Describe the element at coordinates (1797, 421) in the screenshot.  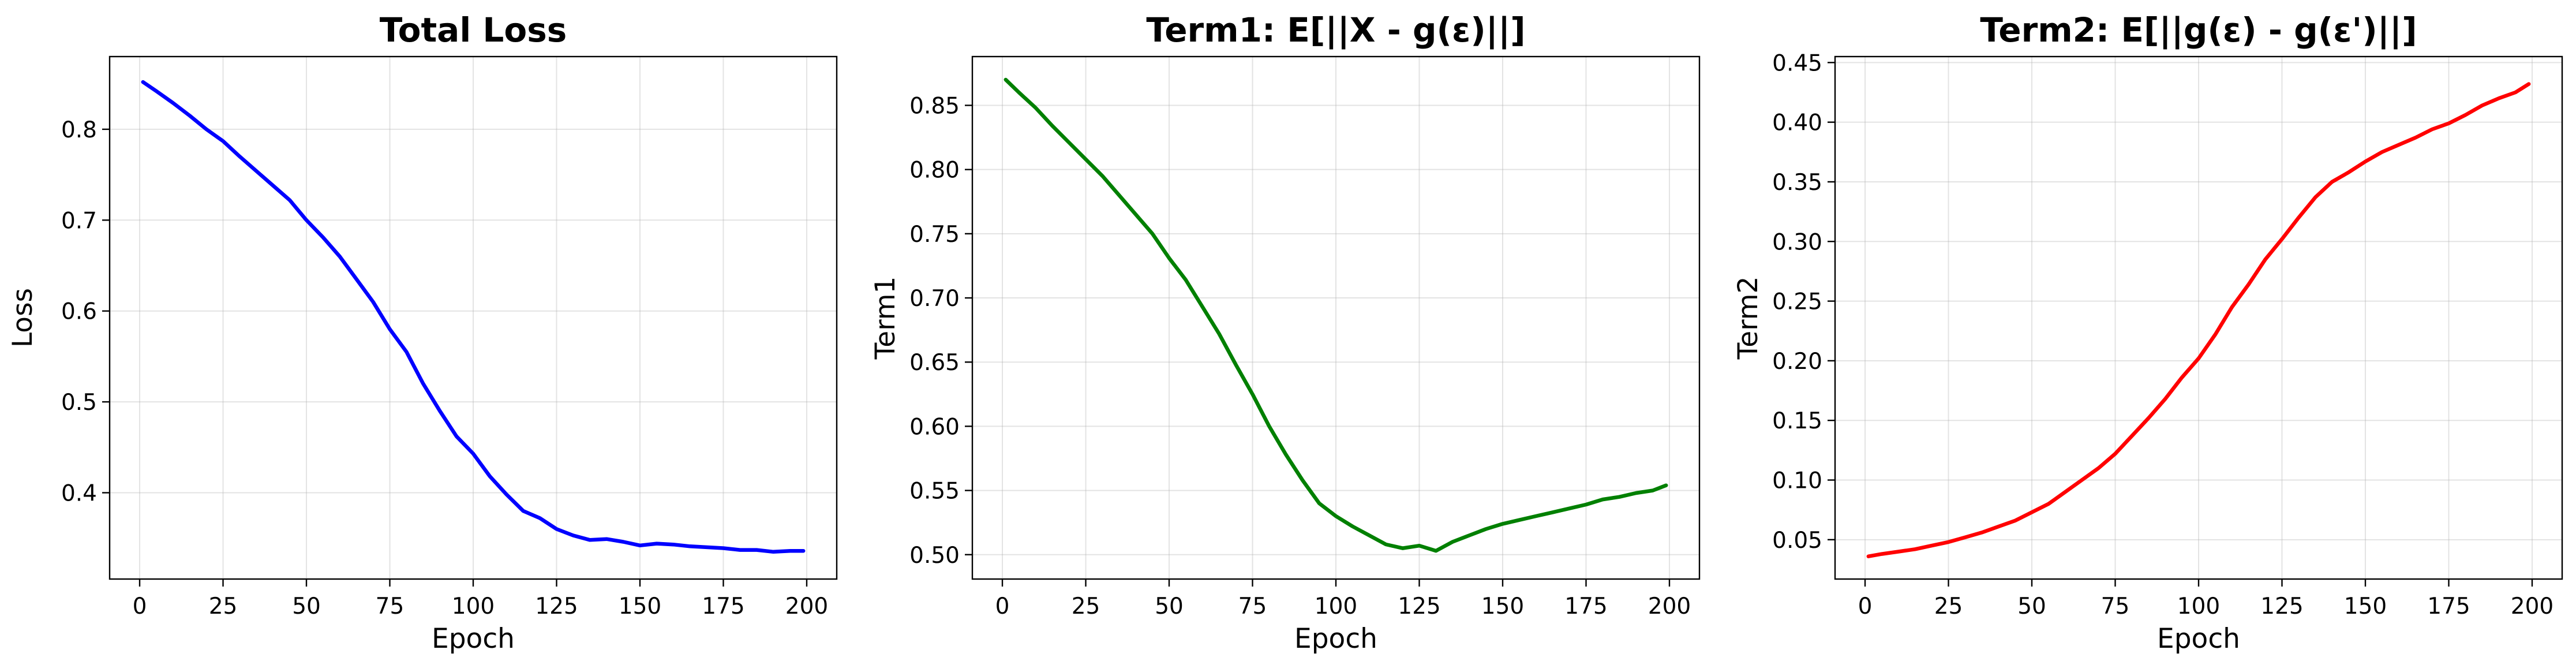
I see `y-tick-label: 0.15` at that location.